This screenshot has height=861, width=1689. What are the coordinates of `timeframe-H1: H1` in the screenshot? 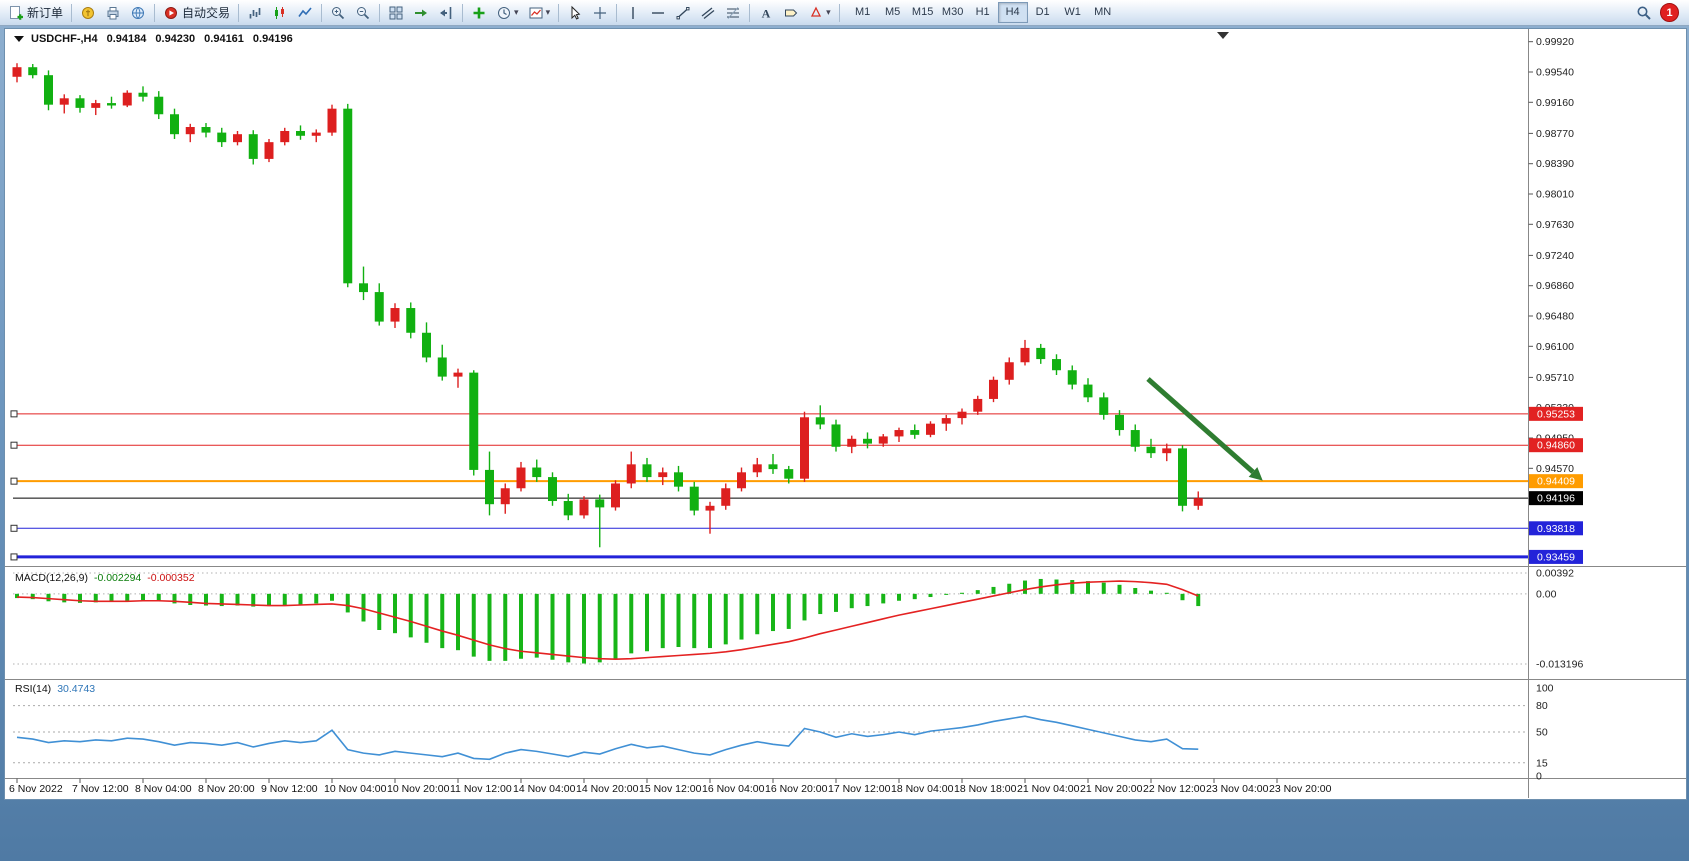 It's located at (982, 12).